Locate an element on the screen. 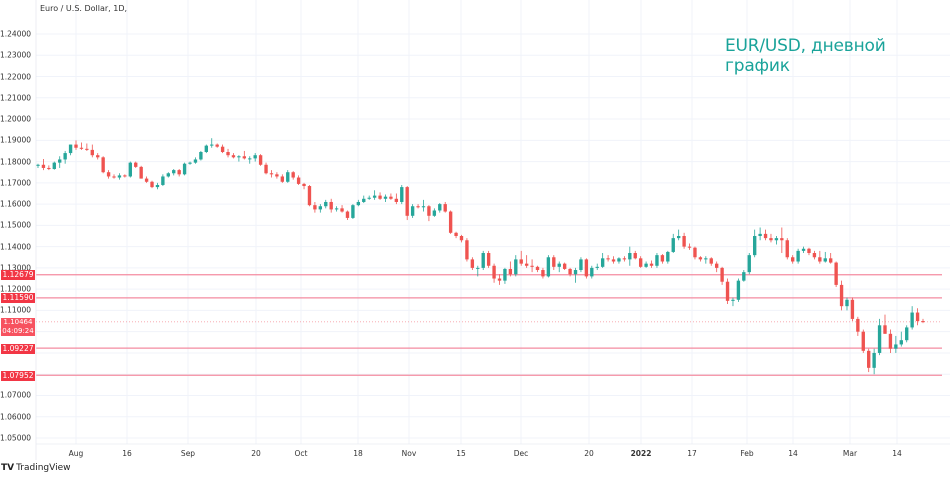 The height and width of the screenshot is (481, 950). level-label-1: 1.12679 is located at coordinates (18, 275).